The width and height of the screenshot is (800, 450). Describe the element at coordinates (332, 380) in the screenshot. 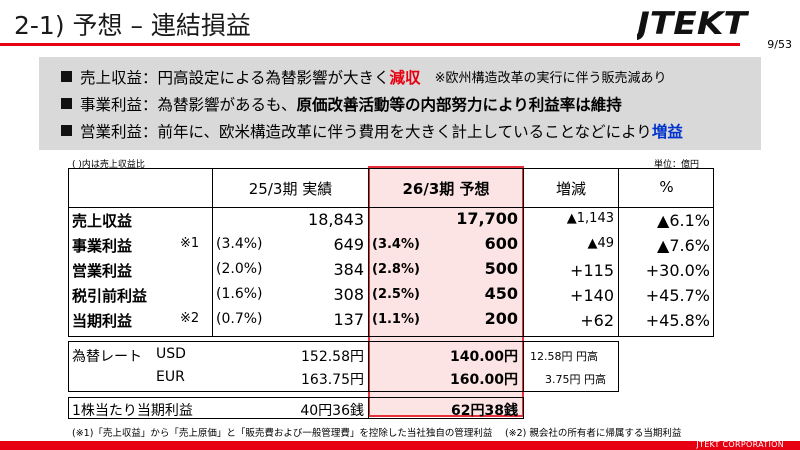

I see `fx-eur-prev: 163.75円` at that location.